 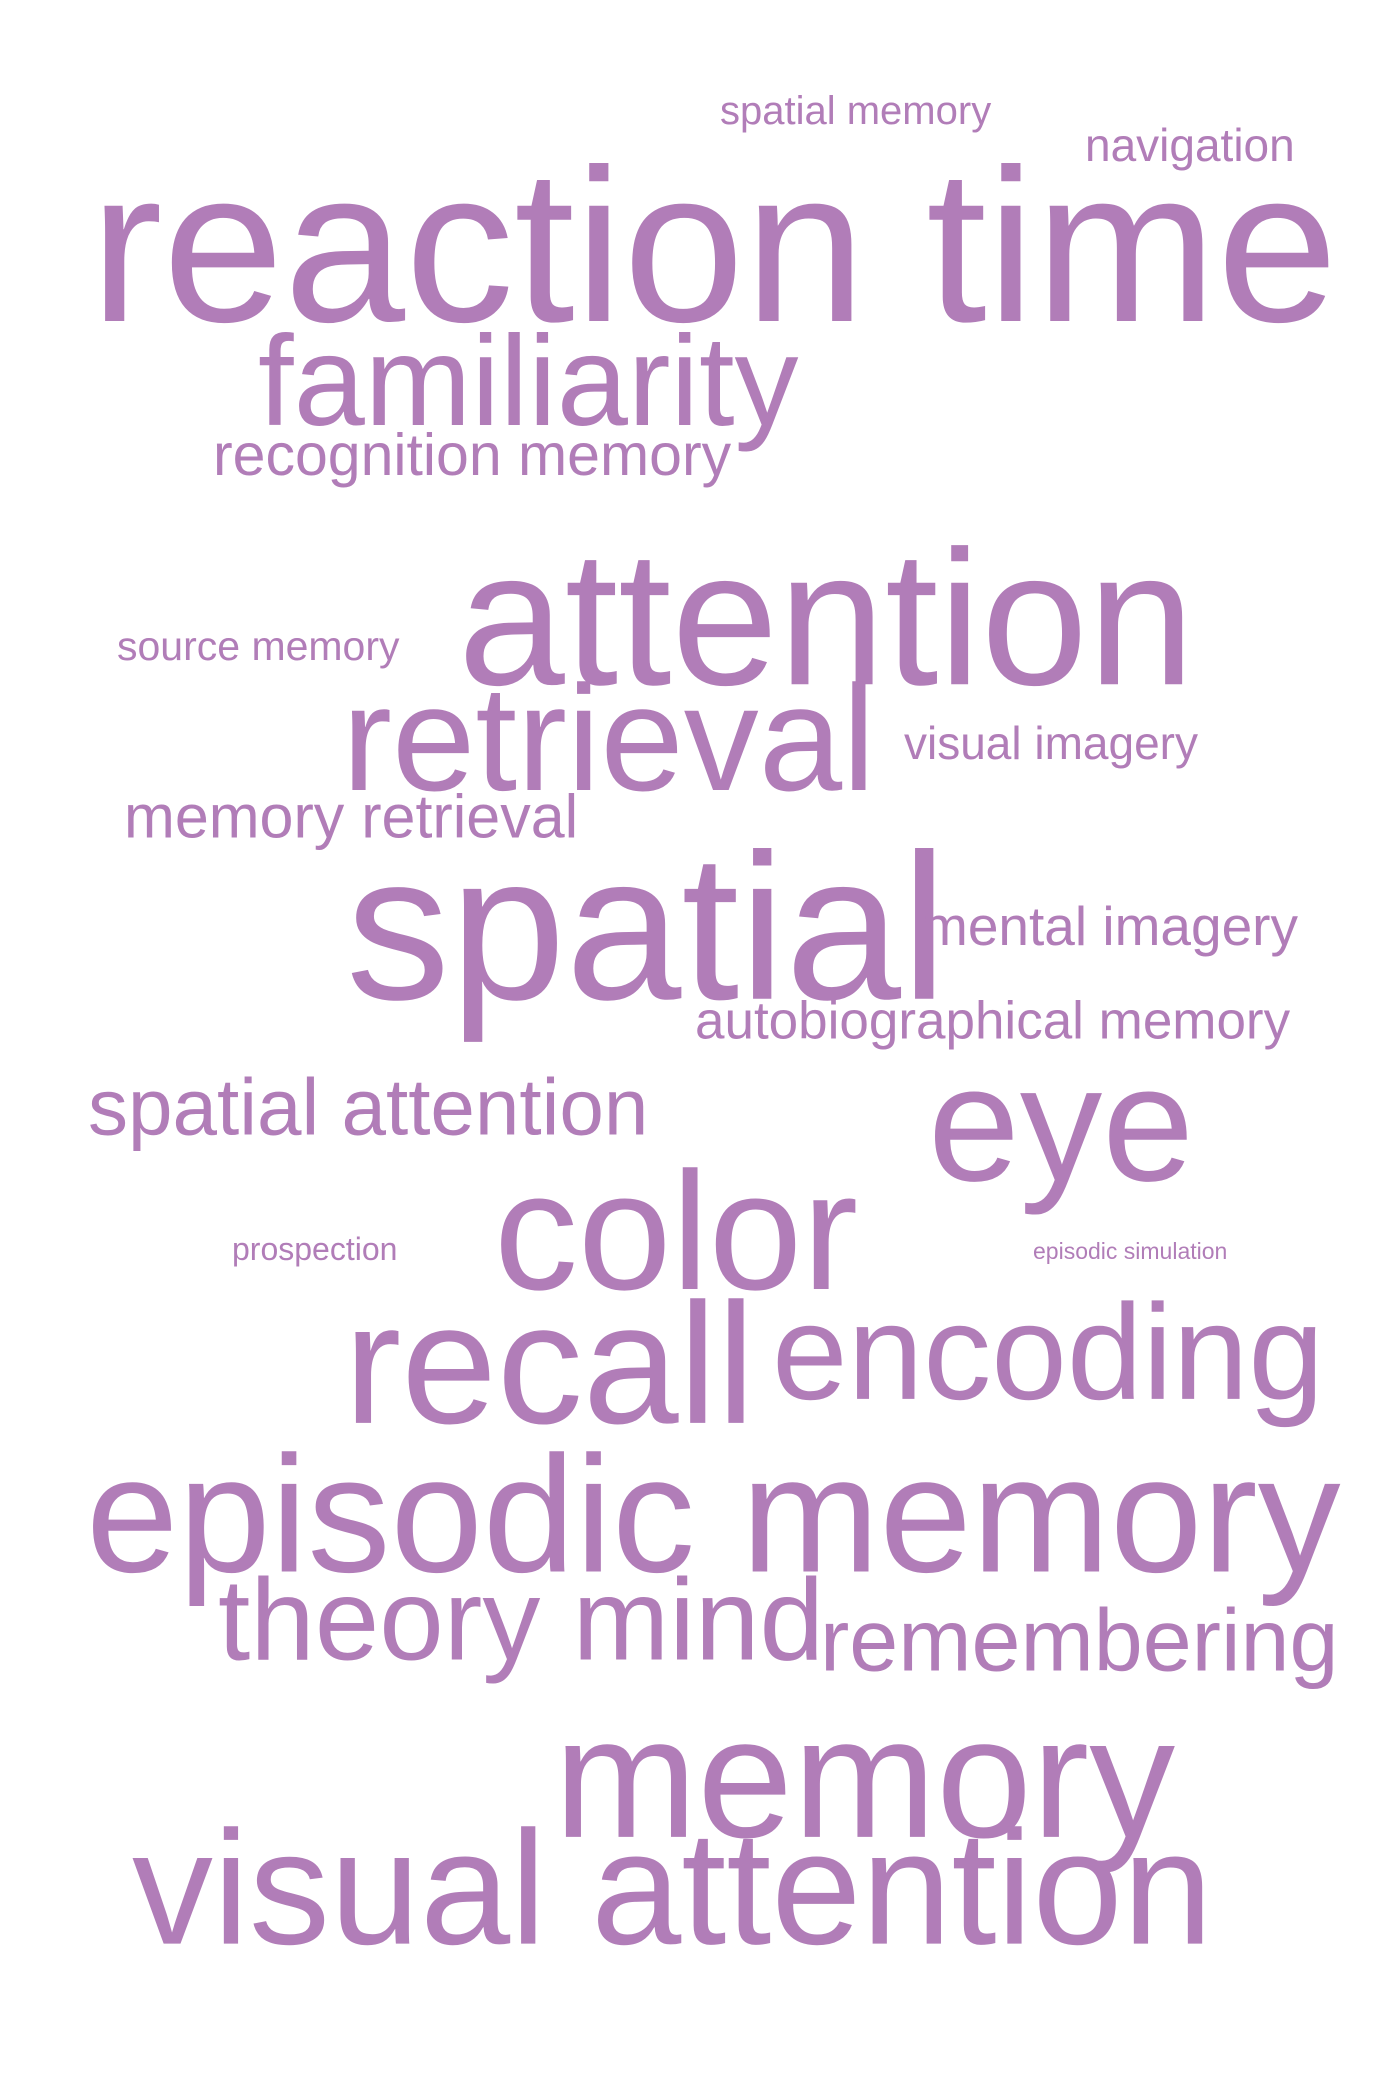 I want to click on word-visual-imagery: visual imagery, so click(x=1051, y=743).